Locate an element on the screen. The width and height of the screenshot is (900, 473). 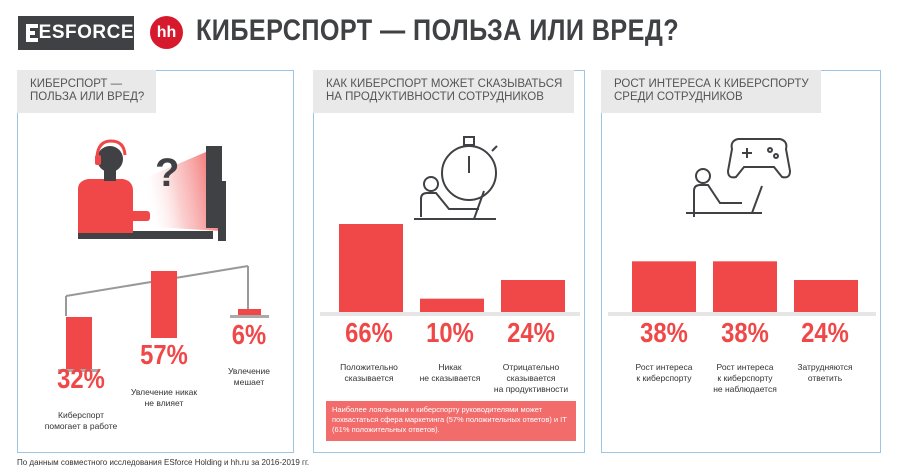
gamepad-worker-icon is located at coordinates (739, 177).